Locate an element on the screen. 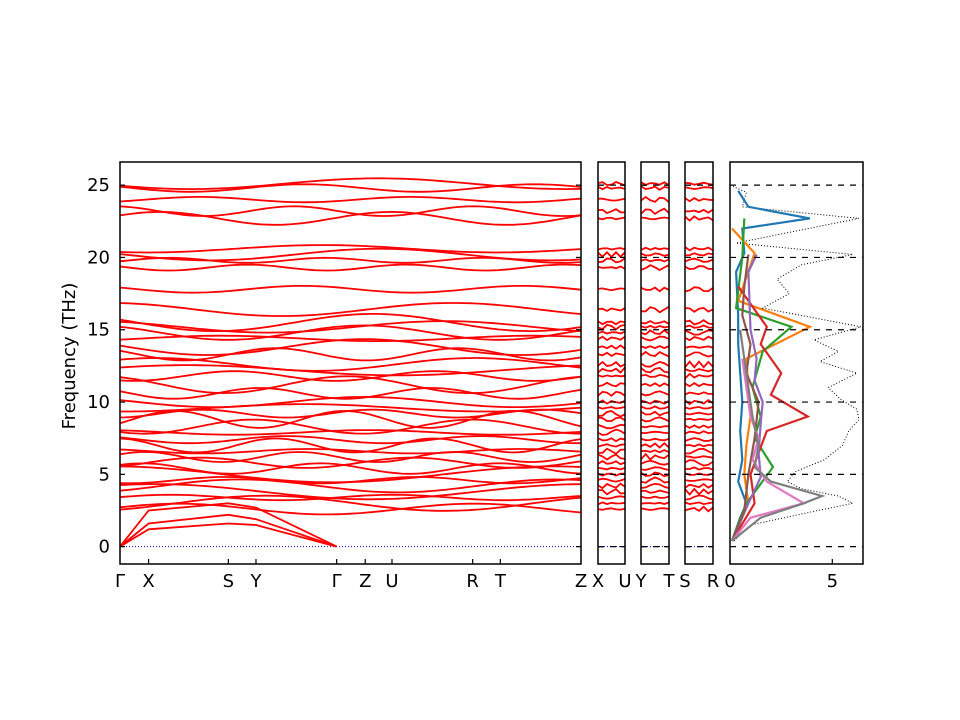 The image size is (960, 720). high-symmetry-label: T is located at coordinates (500, 581).